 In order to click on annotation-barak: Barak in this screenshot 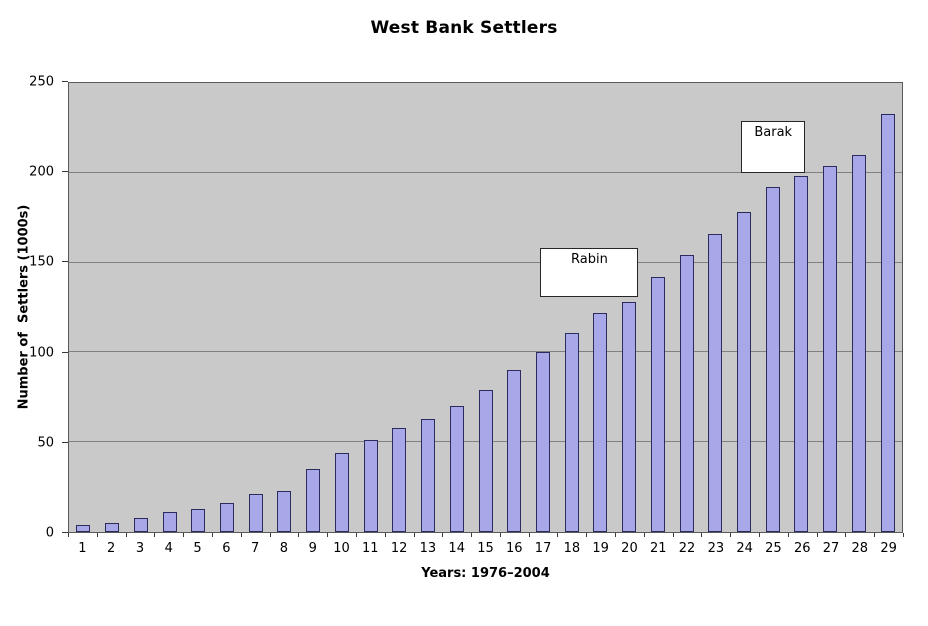, I will do `click(773, 146)`.